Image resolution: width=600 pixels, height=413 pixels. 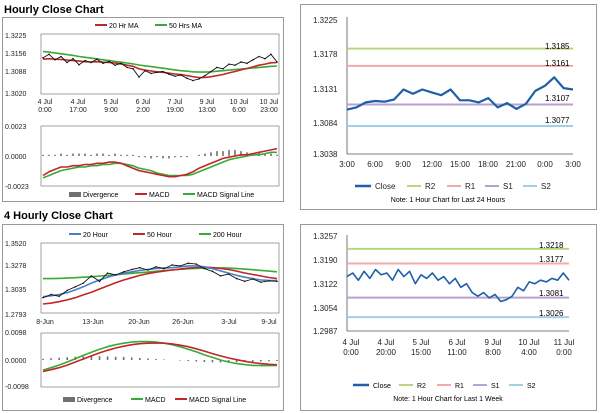 I want to click on y-tick: 1.3084, so click(x=325, y=123).